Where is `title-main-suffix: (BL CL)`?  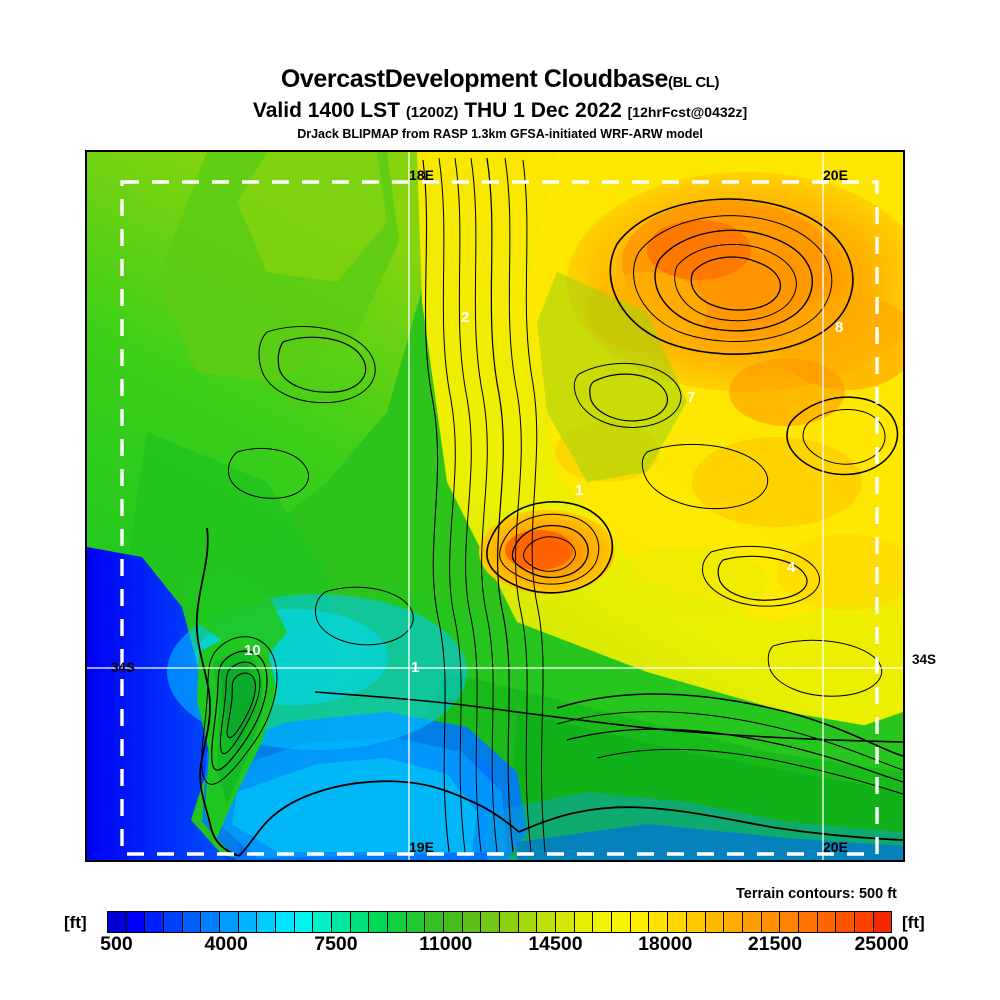
title-main-suffix: (BL CL) is located at coordinates (694, 82).